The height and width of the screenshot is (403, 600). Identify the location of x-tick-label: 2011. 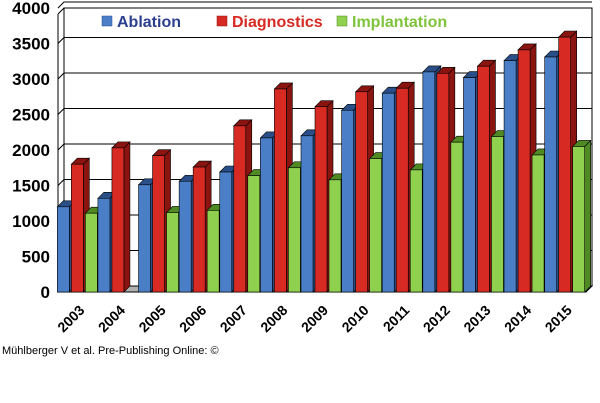
(396, 318).